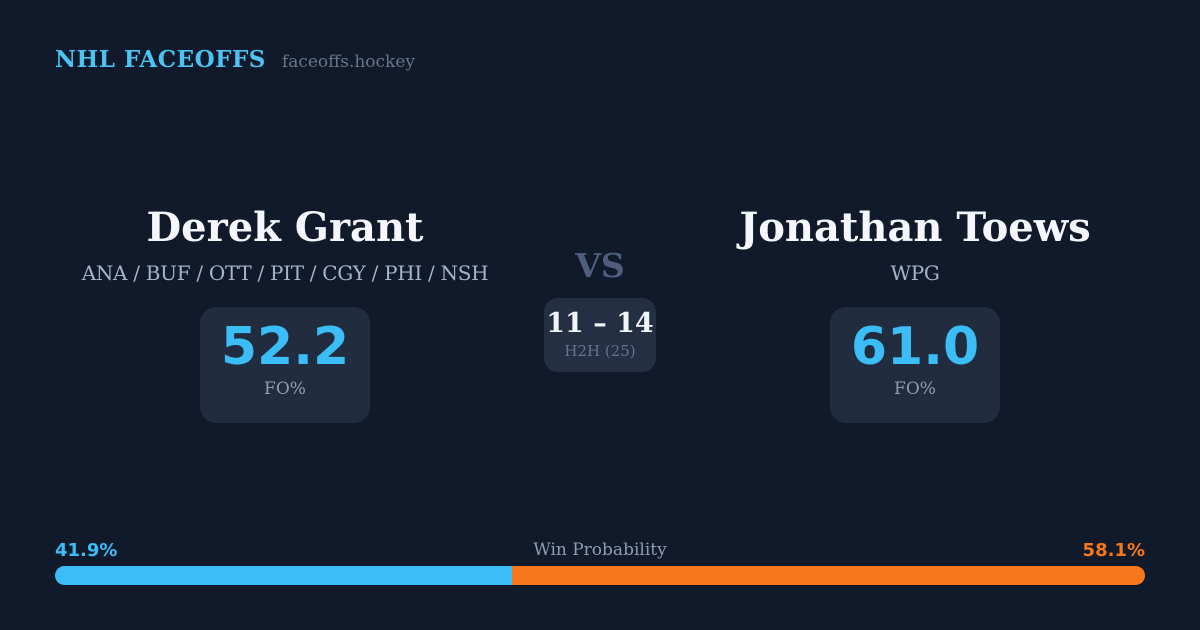 The height and width of the screenshot is (630, 1200). What do you see at coordinates (915, 227) in the screenshot?
I see `player-right-name: Jonathan Toews` at bounding box center [915, 227].